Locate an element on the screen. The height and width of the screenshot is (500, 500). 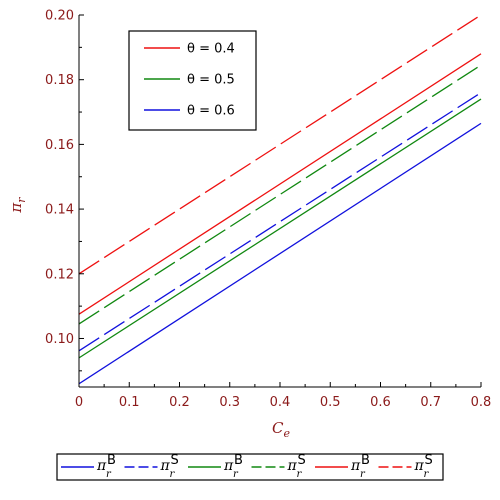
theta-legend-label: θ = 0.5 is located at coordinates (211, 80).